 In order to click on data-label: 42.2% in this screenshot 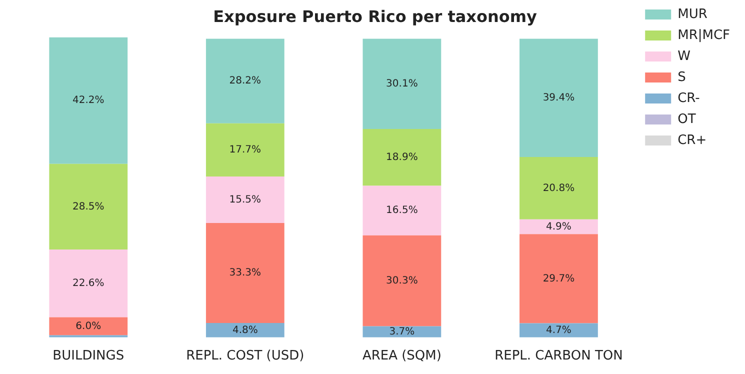, I will do `click(88, 100)`.